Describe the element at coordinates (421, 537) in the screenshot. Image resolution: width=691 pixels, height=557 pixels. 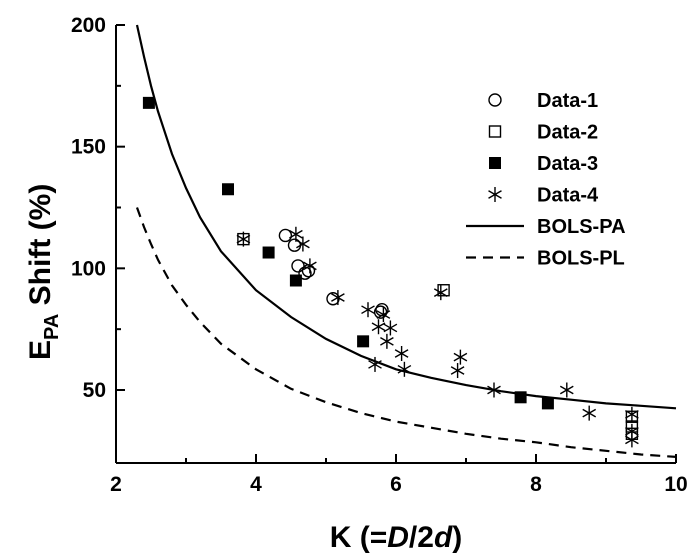
I see `x-axis-label-slash: /2` at that location.